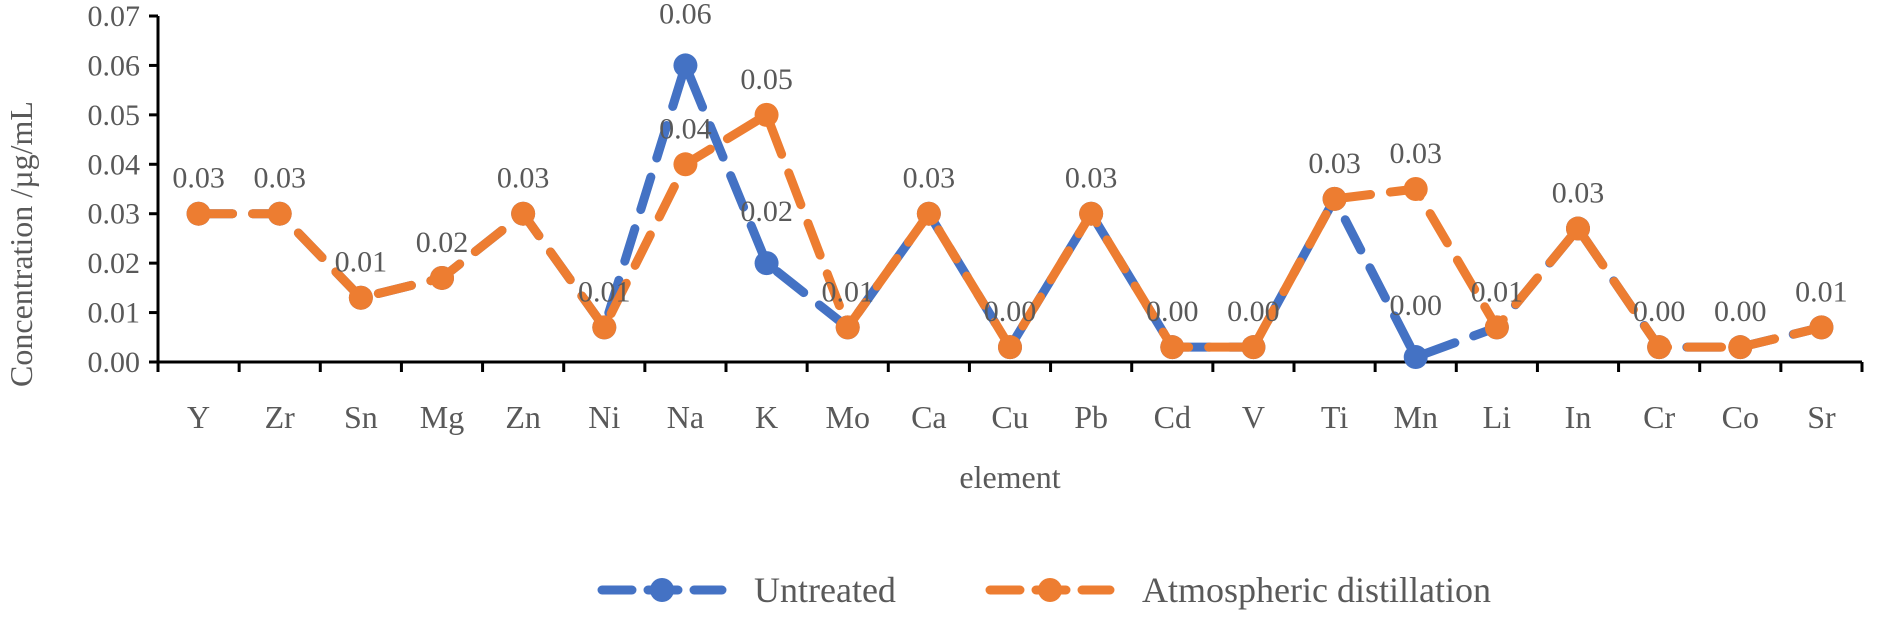 Image resolution: width=1892 pixels, height=617 pixels. What do you see at coordinates (280, 417) in the screenshot?
I see `x-tick-label: Zr` at bounding box center [280, 417].